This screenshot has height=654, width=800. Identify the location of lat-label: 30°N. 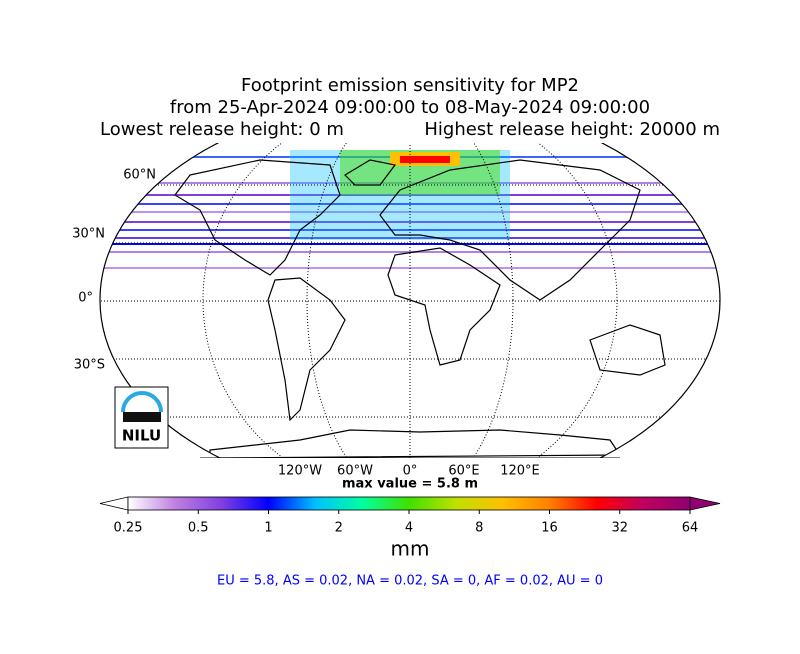
(88, 234).